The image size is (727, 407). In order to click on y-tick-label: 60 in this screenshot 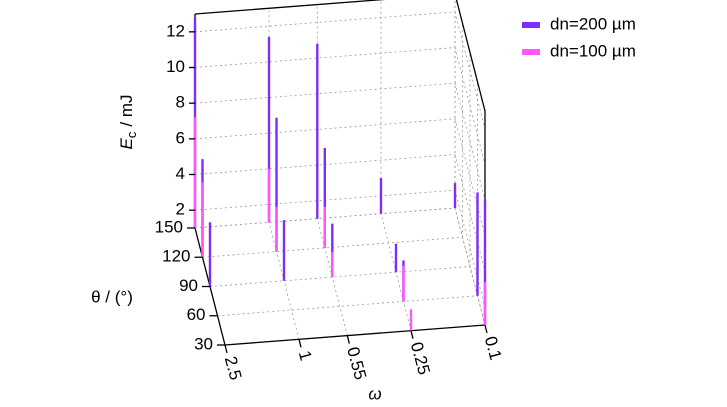, I will do `click(196, 314)`.